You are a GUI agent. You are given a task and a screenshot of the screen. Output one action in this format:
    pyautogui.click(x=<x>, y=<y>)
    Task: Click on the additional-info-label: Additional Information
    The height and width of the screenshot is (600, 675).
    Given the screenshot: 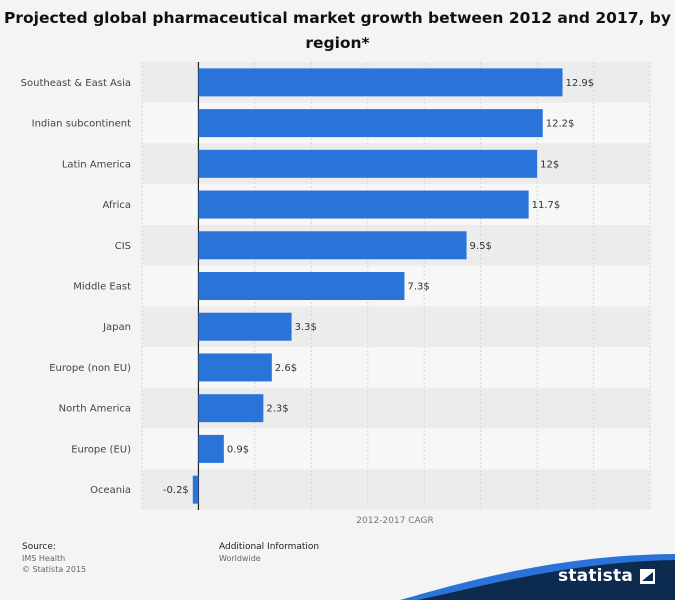 What is the action you would take?
    pyautogui.click(x=269, y=547)
    